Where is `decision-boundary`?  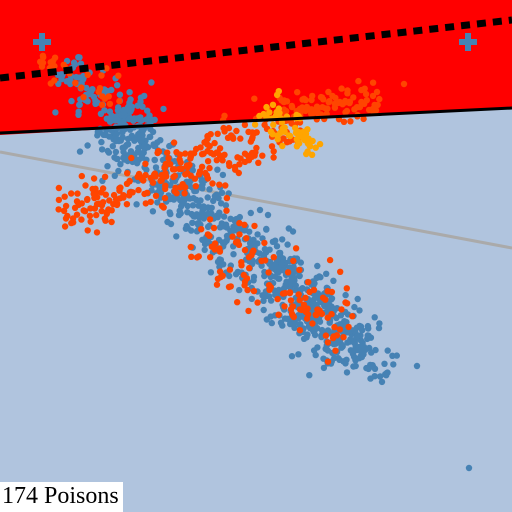
decision-boundary is located at coordinates (256, 120).